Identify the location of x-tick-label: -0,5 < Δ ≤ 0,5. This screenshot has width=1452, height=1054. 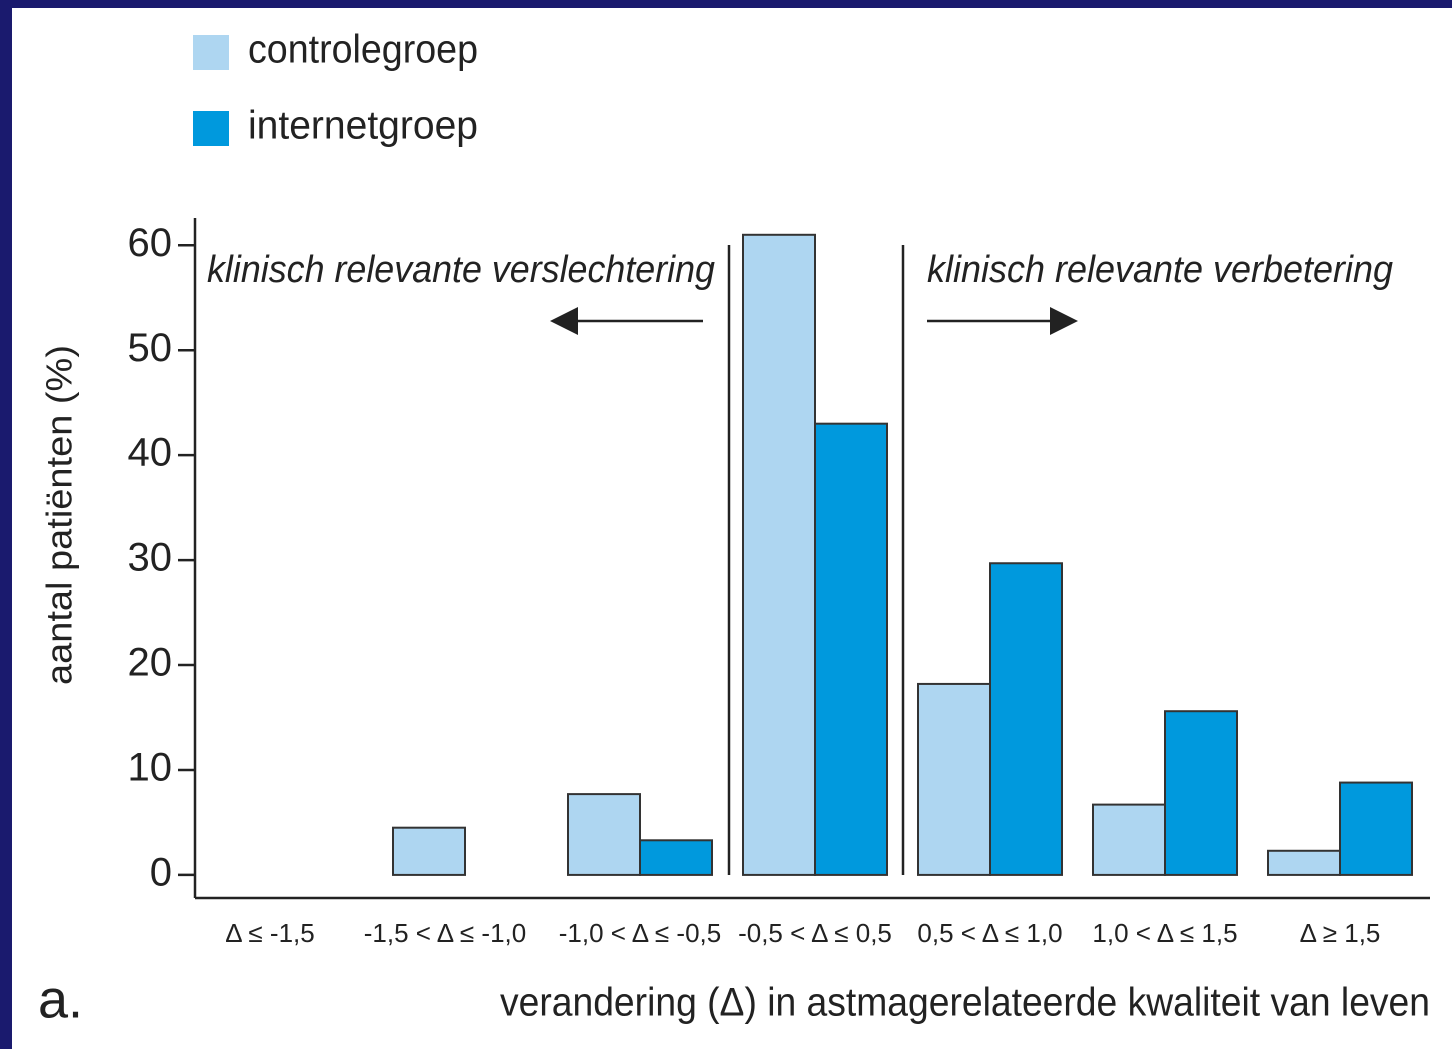
(815, 933).